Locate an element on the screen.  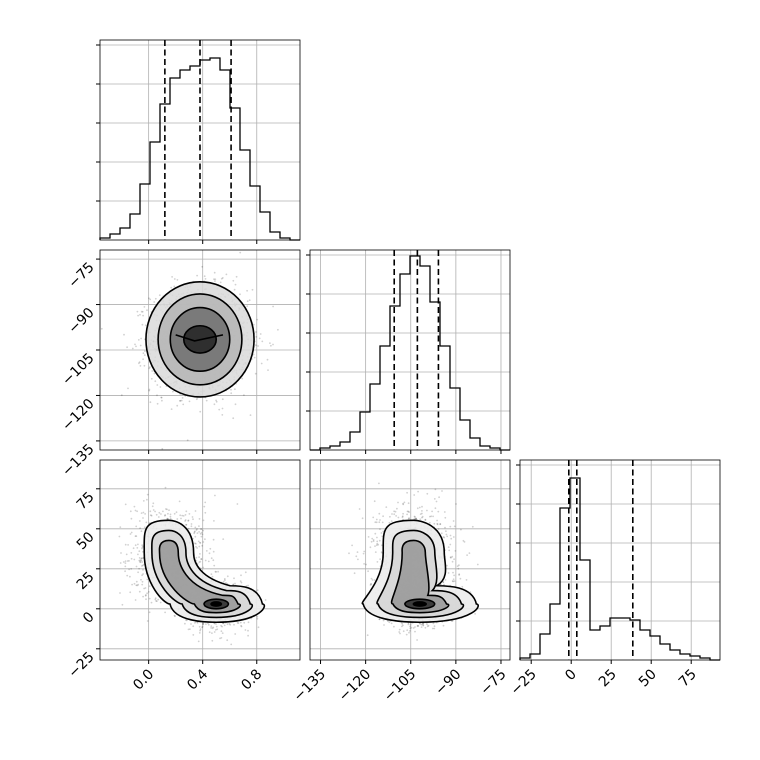
hist-1-steps is located at coordinates (410, 353).